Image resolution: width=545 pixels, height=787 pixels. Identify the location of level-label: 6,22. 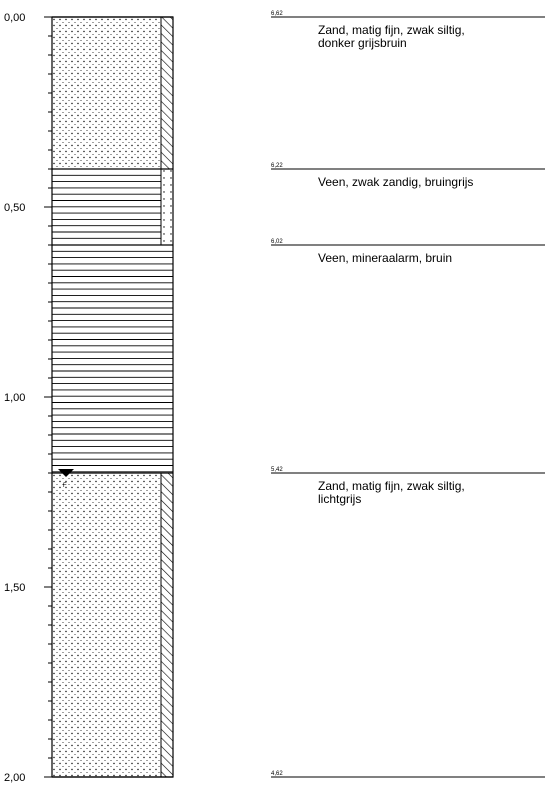
(277, 166).